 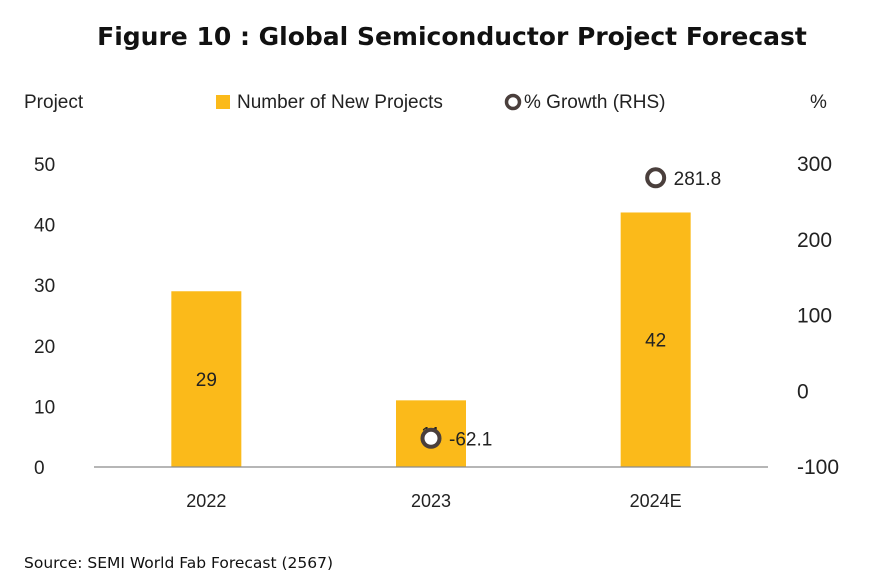 I want to click on x-axis-labels: 2022 2023 2024E, so click(x=433, y=501).